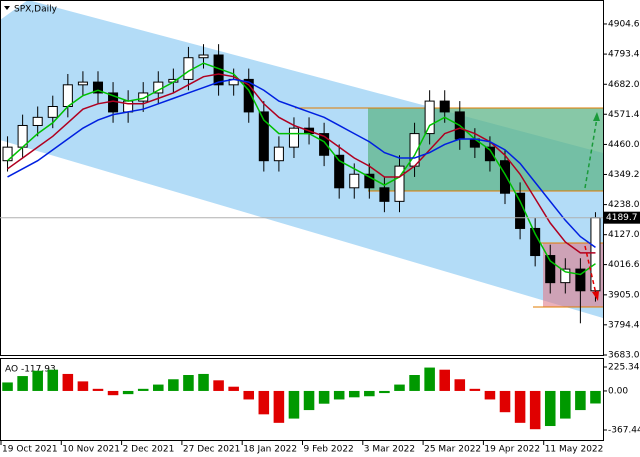 Image resolution: width=640 pixels, height=457 pixels. Describe the element at coordinates (624, 24) in the screenshot. I see `y-tick-label: 4904.6` at that location.